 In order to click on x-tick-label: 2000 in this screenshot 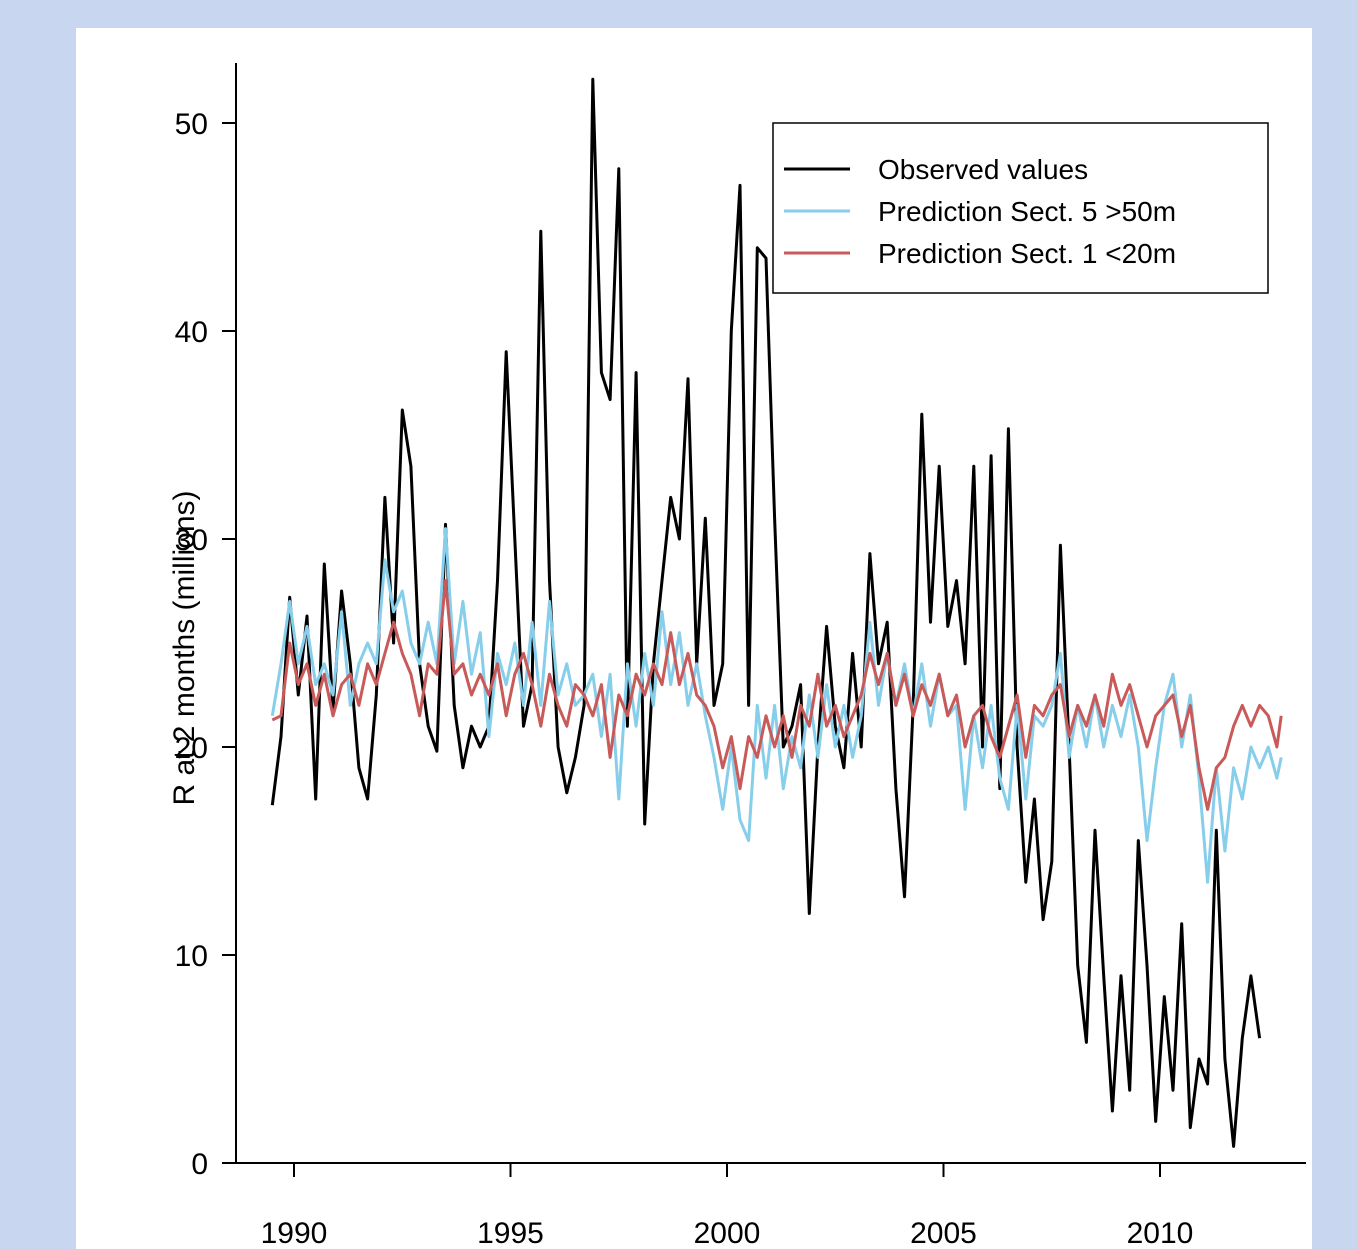, I will do `click(727, 1233)`.